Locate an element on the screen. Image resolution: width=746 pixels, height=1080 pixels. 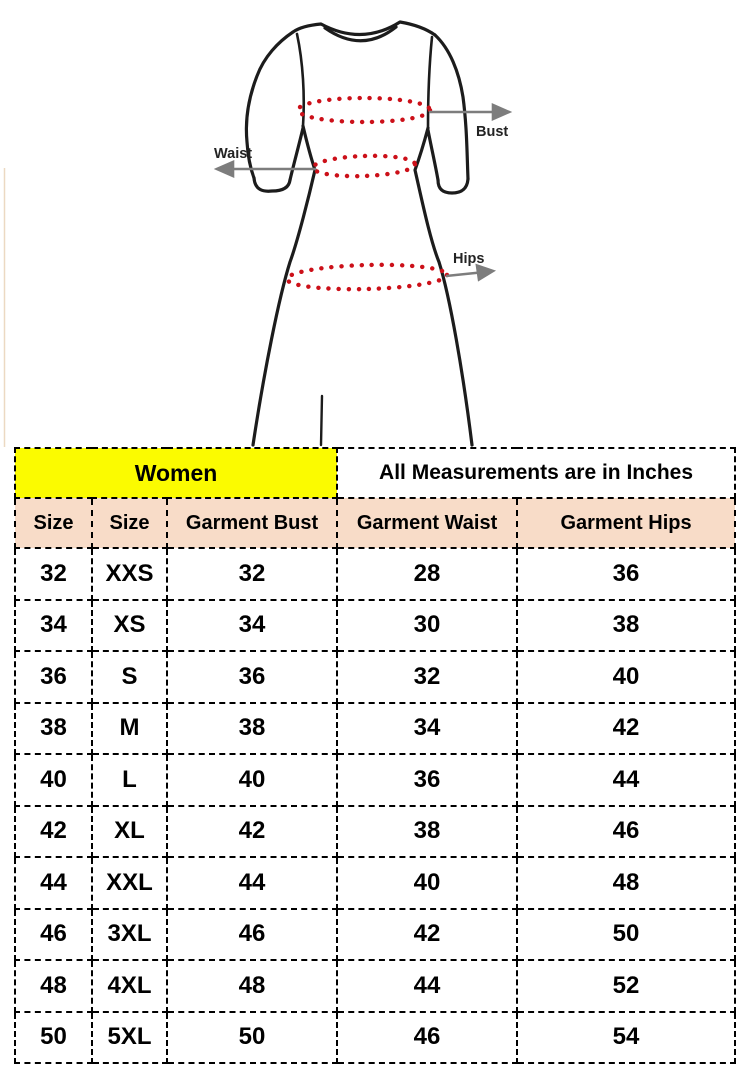
table-cell: 4XL is located at coordinates (129, 986).